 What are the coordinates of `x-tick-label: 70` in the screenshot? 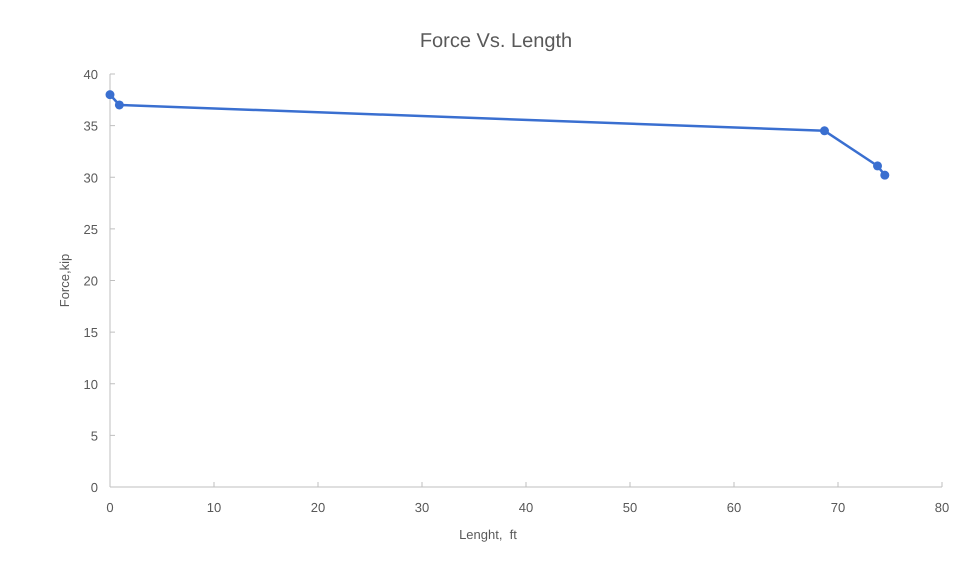 It's located at (838, 507).